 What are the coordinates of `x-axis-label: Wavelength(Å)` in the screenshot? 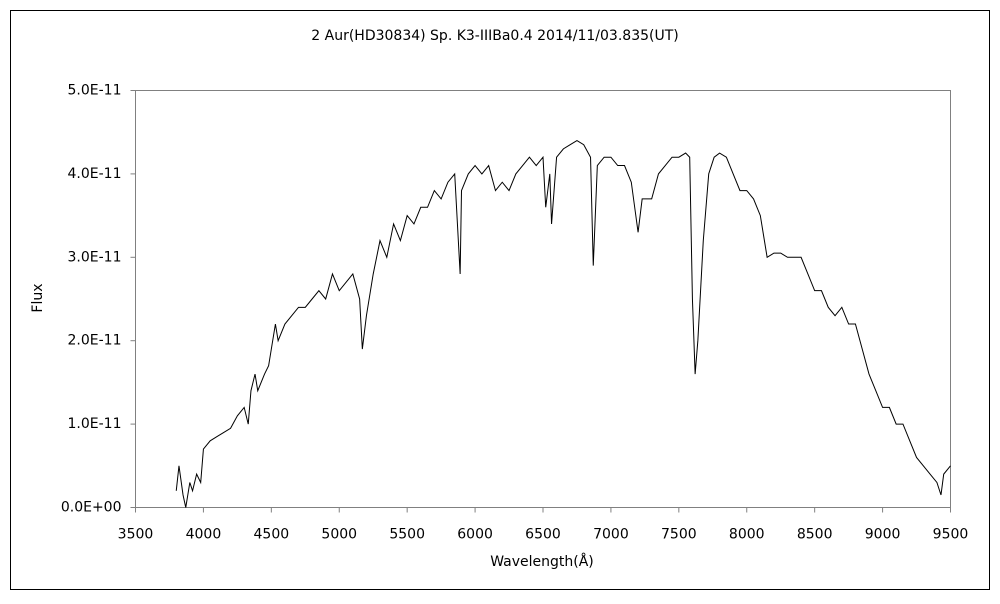 It's located at (542, 561).